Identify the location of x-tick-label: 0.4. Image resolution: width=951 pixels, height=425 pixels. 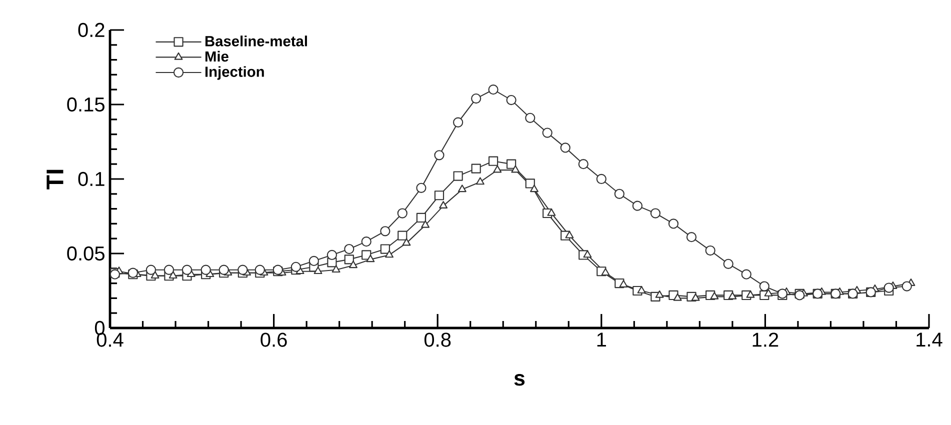
(110, 339).